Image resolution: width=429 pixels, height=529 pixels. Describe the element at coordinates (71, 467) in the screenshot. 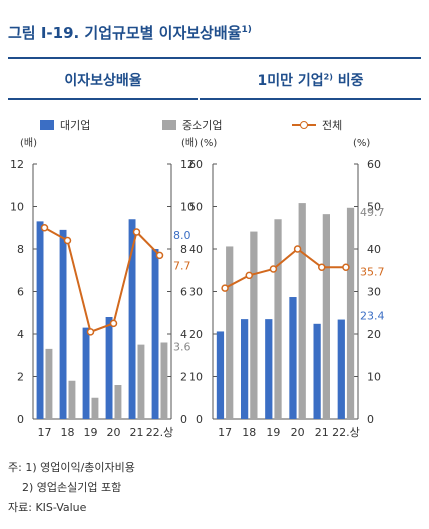

I see `note-1: 주: 1) 영업이익/총이자비용` at that location.